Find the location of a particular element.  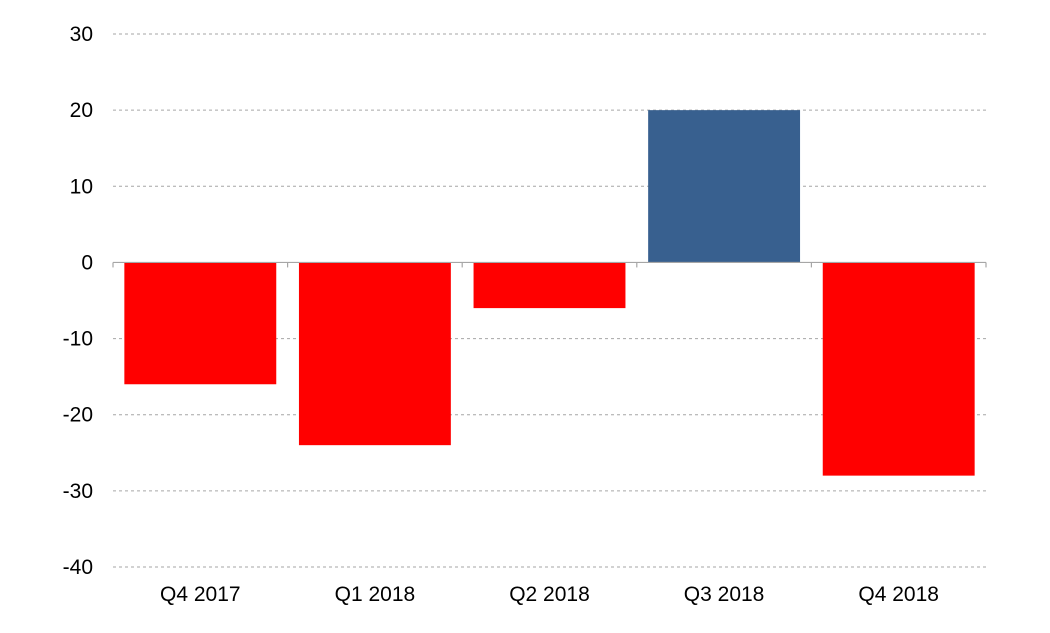

x-tick-label: Q4 2017 is located at coordinates (200, 594).